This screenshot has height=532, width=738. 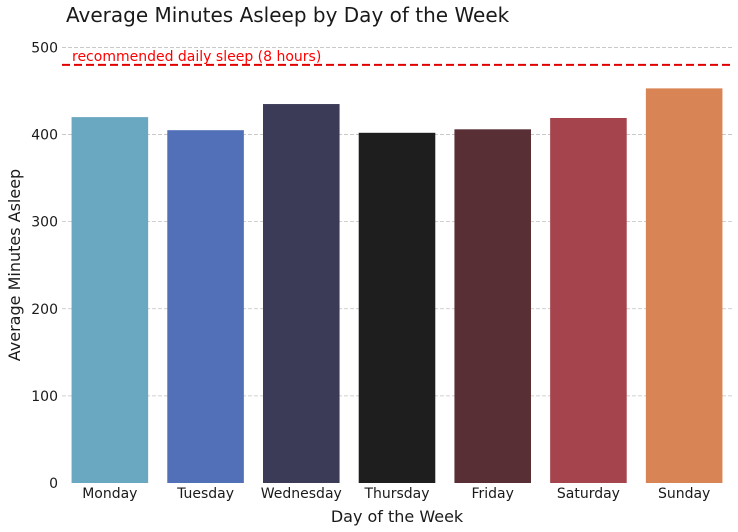 I want to click on bar-tuesday, so click(x=205, y=307).